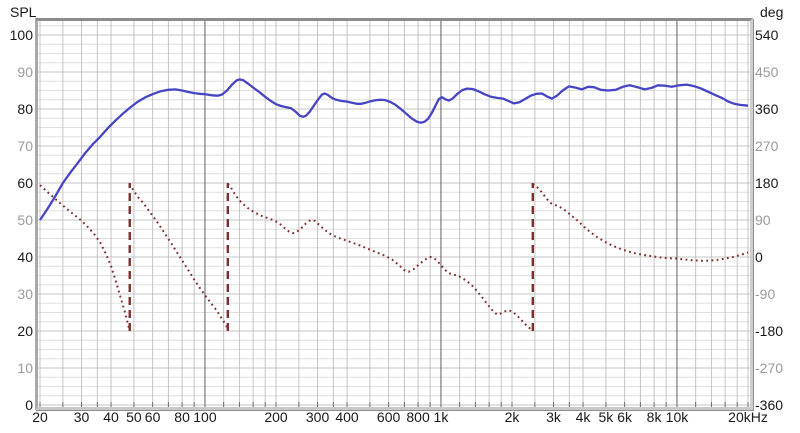 This screenshot has width=800, height=433. Describe the element at coordinates (40, 417) in the screenshot. I see `x-axis-label: 20` at that location.